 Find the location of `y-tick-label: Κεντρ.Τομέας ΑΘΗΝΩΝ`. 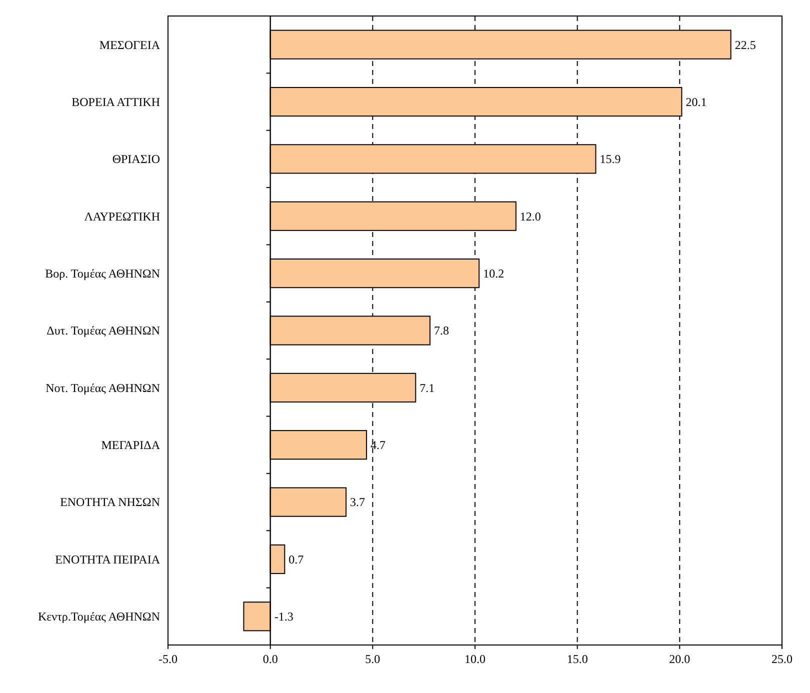

y-tick-label: Κεντρ.Τομέας ΑΘΗΝΩΝ is located at coordinates (99, 617).